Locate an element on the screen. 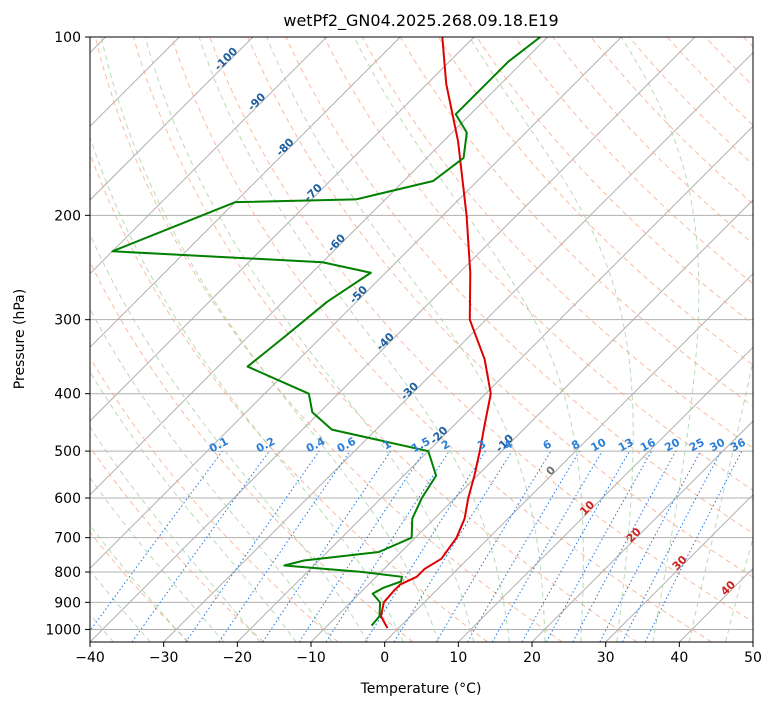 This screenshot has height=708, width=775. y-axis-ticks: 100 200 300 400 500 600 700 800 900 1000 is located at coordinates (67, 334).